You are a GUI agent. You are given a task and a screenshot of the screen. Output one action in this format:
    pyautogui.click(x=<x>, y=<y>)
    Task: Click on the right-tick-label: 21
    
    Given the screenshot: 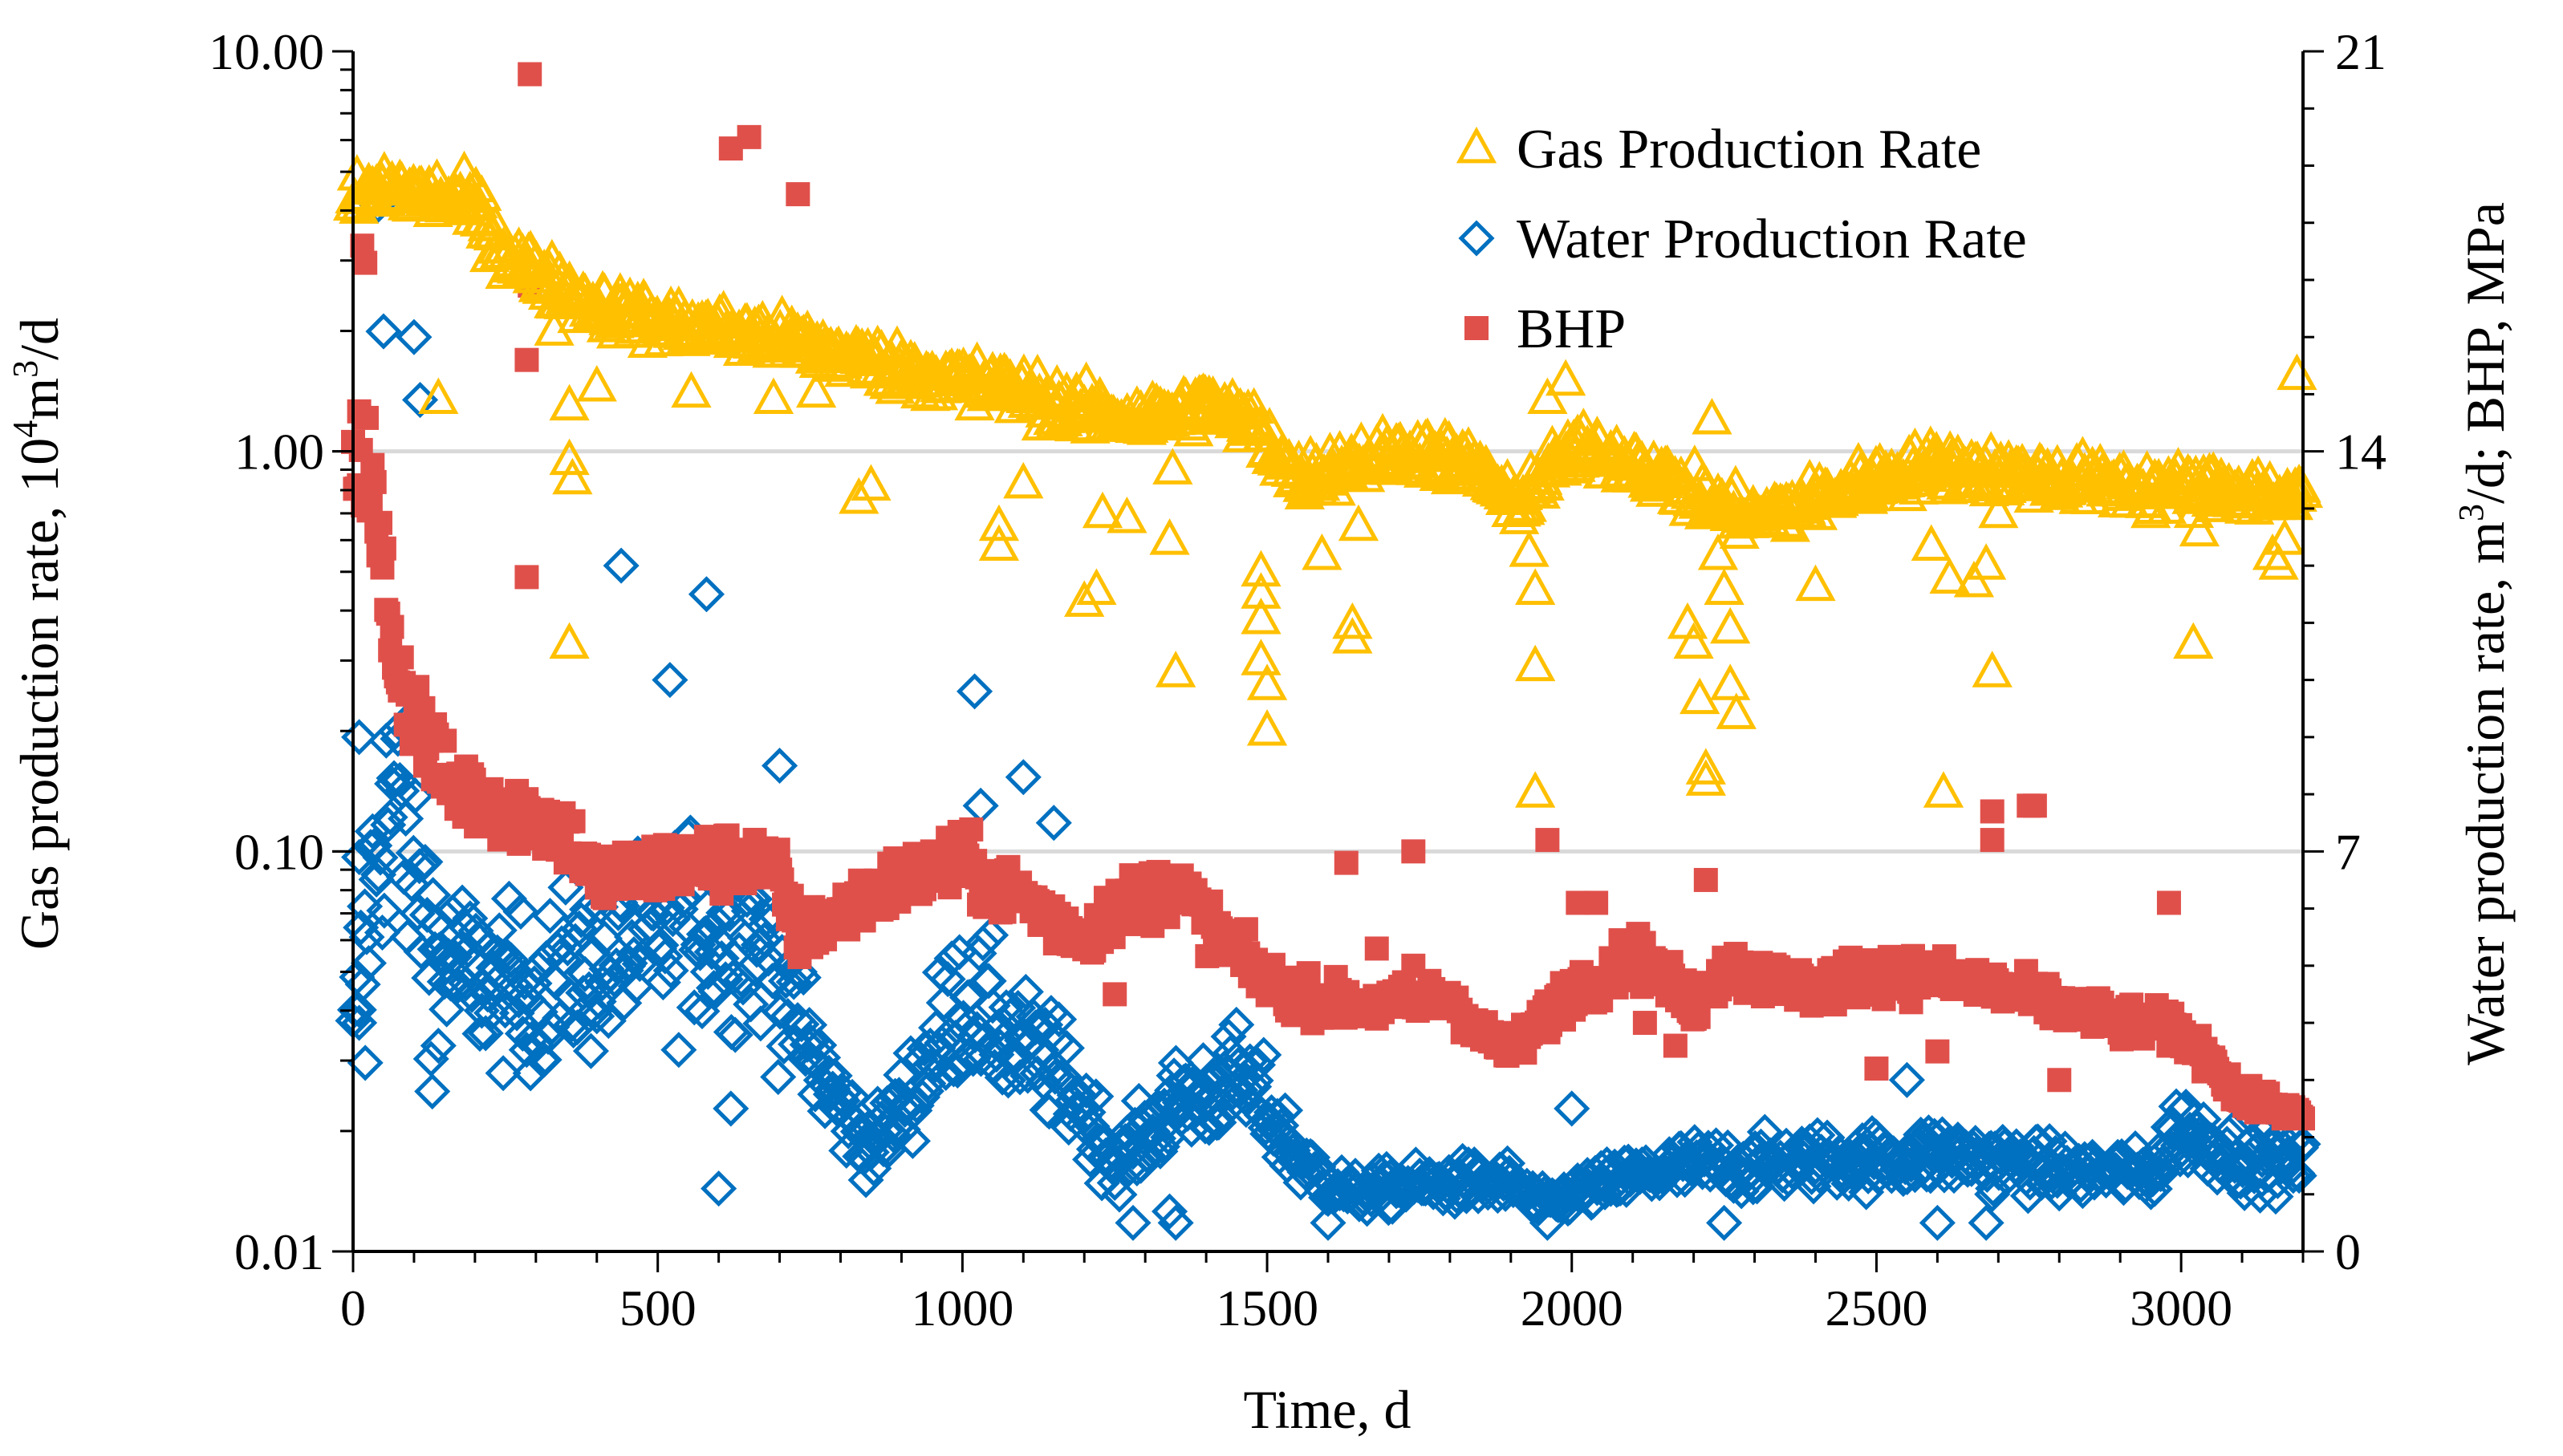 What is the action you would take?
    pyautogui.click(x=2360, y=51)
    